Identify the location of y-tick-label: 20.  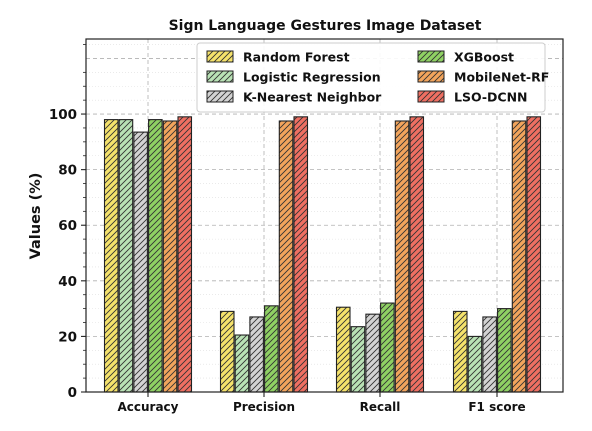
(67, 337).